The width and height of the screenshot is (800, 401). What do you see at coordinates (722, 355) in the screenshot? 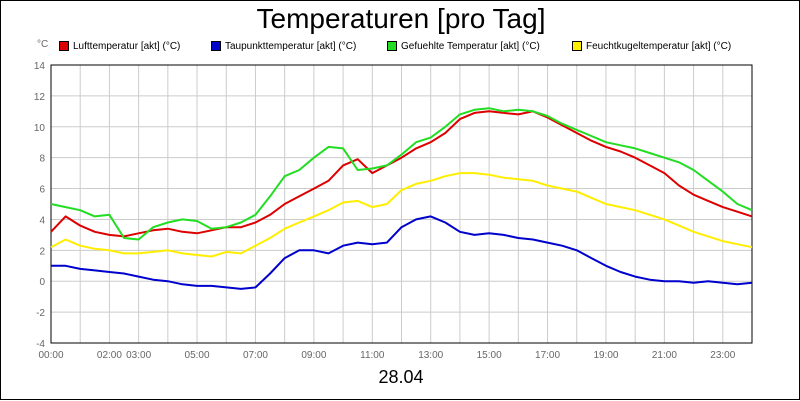
I see `x-tick-label: 23:00` at bounding box center [722, 355].